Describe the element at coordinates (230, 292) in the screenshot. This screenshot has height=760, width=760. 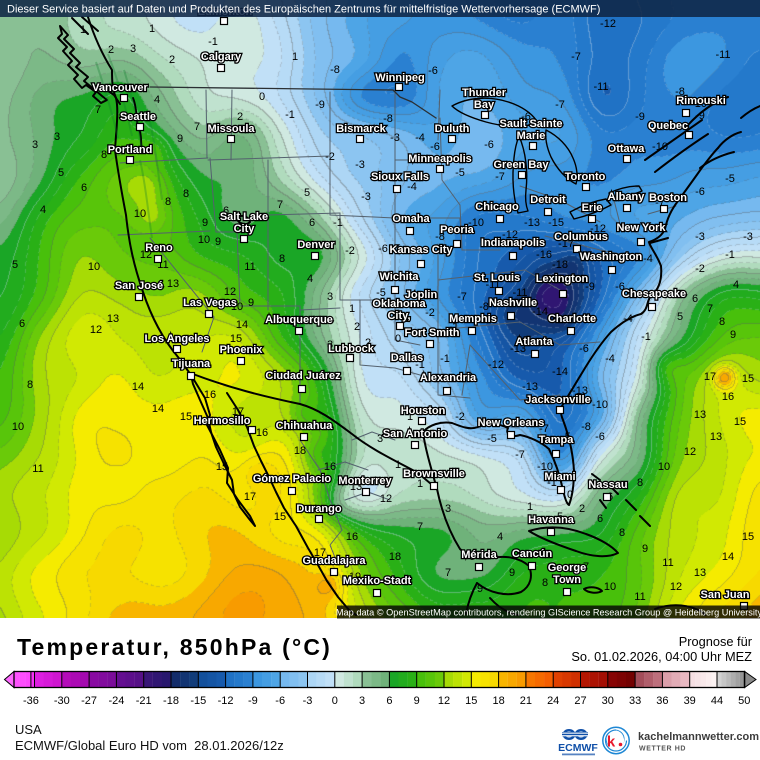
I see `svg-text: 12` at that location.